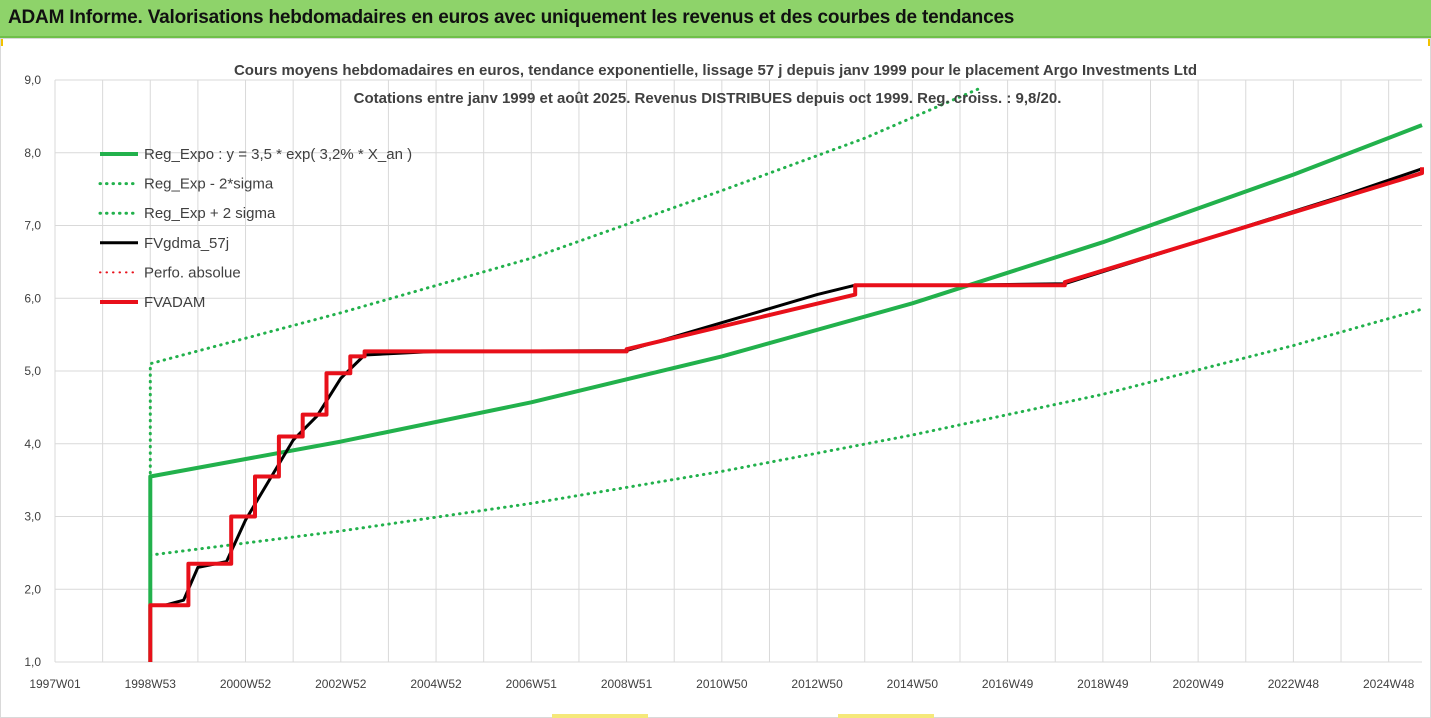 The height and width of the screenshot is (718, 1431). Describe the element at coordinates (1008, 684) in the screenshot. I see `x-tick-label: 2016W49` at that location.